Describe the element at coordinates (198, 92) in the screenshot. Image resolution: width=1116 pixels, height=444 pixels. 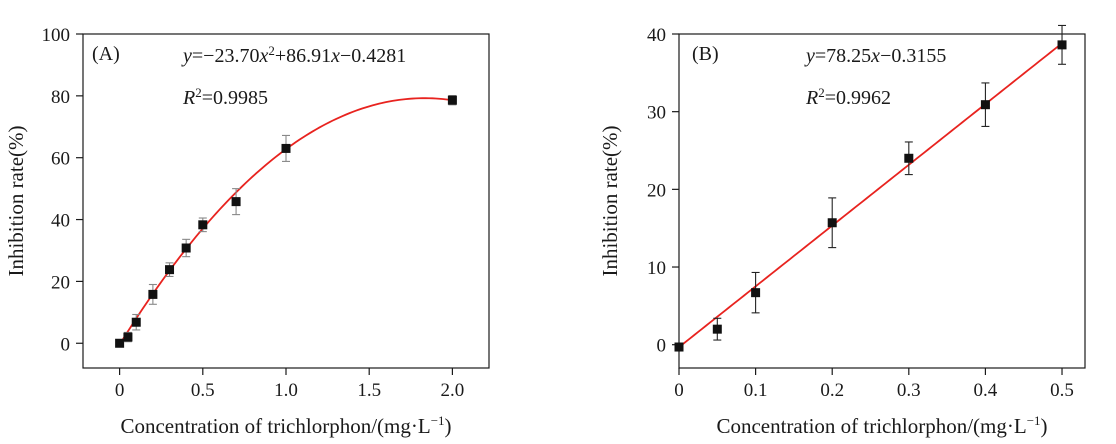
I see `r-squared-a-sup: 2` at that location.